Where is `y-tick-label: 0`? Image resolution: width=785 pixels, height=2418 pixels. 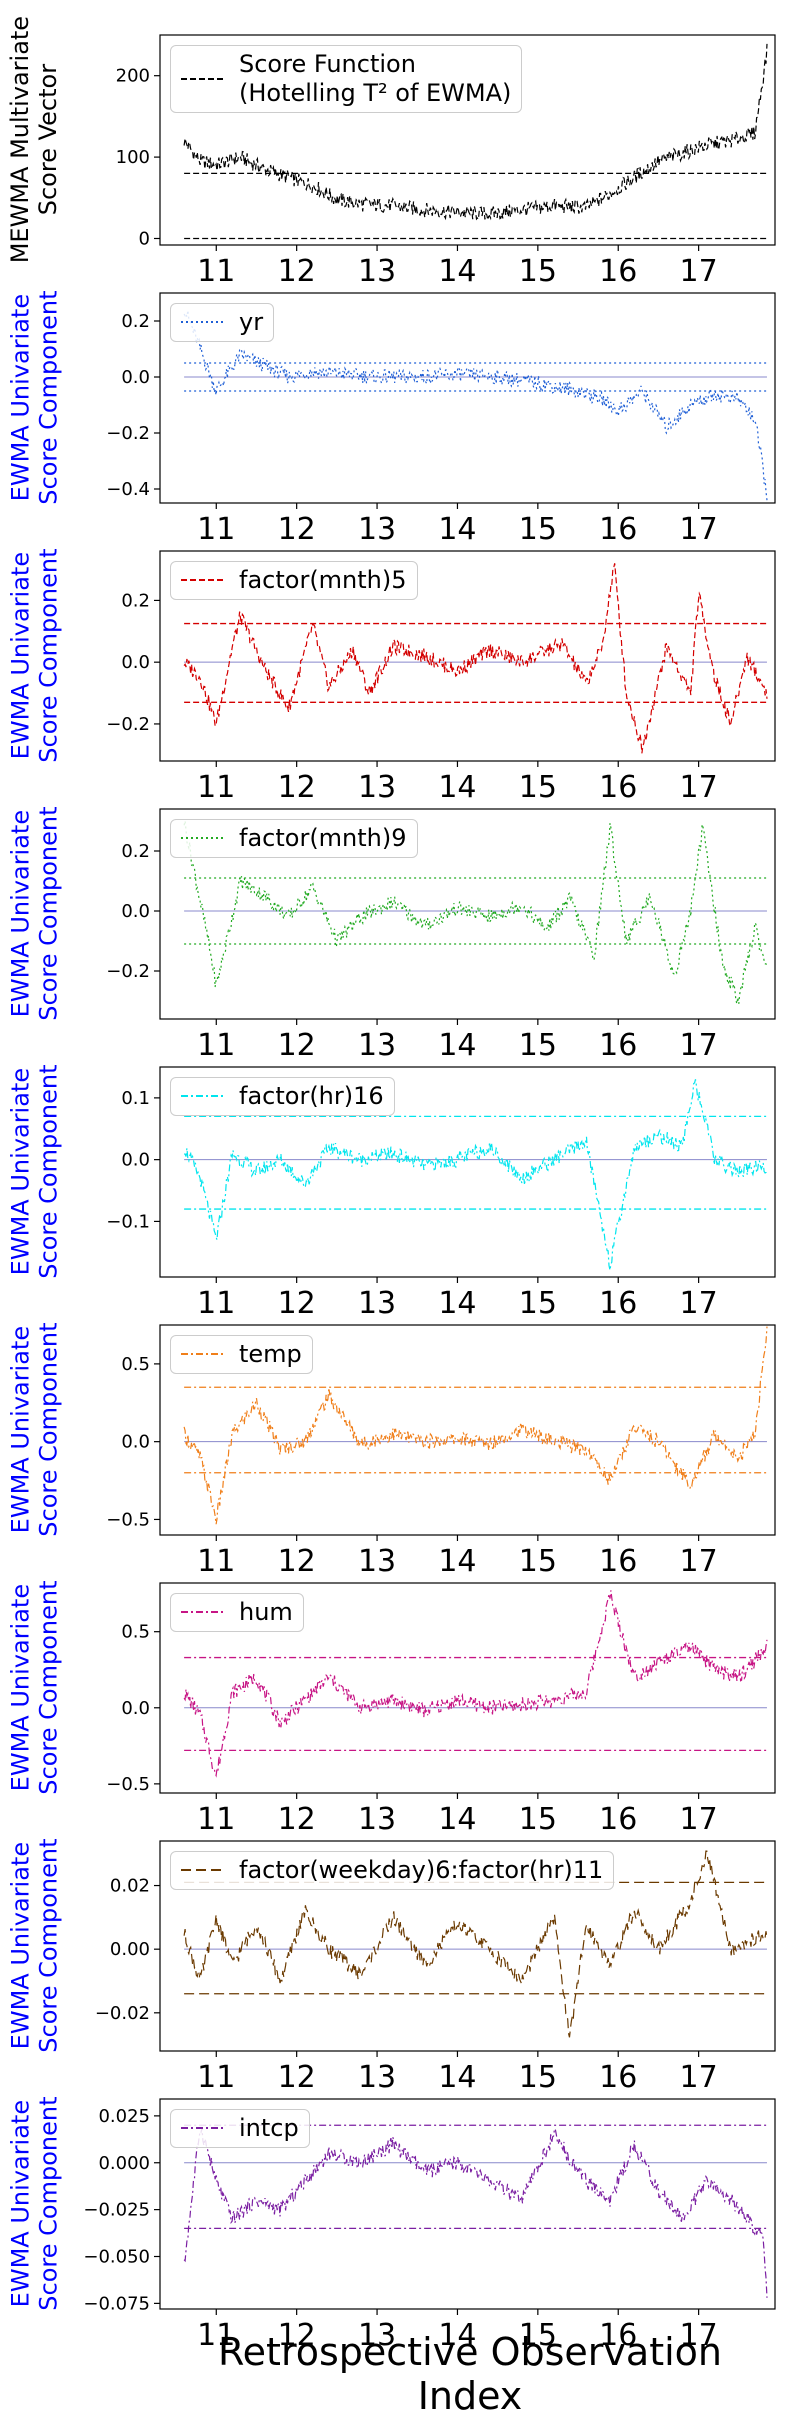 y-tick-label: 0 is located at coordinates (144, 238).